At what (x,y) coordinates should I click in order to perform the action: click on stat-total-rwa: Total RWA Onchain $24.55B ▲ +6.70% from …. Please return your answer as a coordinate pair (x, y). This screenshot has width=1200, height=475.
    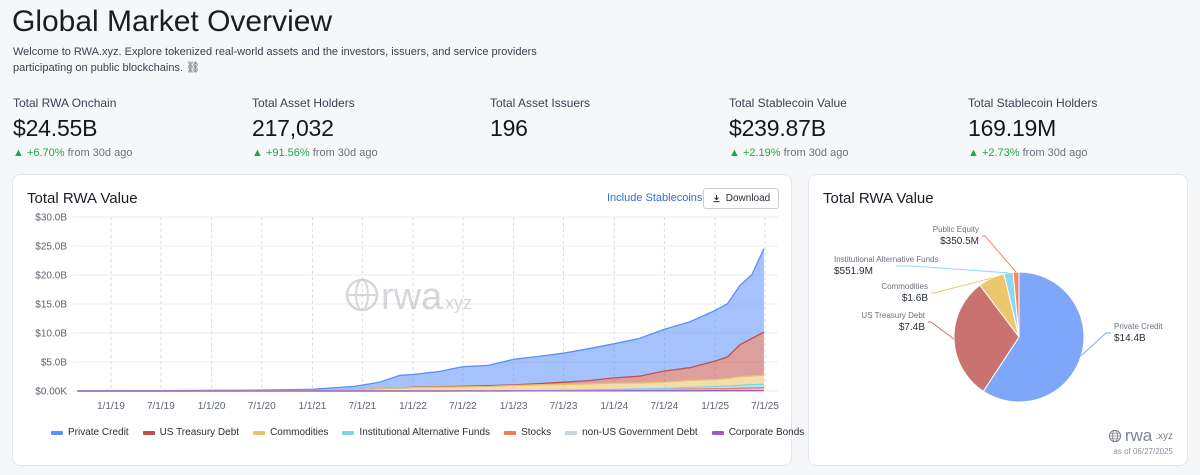
    Looking at the image, I should click on (128, 127).